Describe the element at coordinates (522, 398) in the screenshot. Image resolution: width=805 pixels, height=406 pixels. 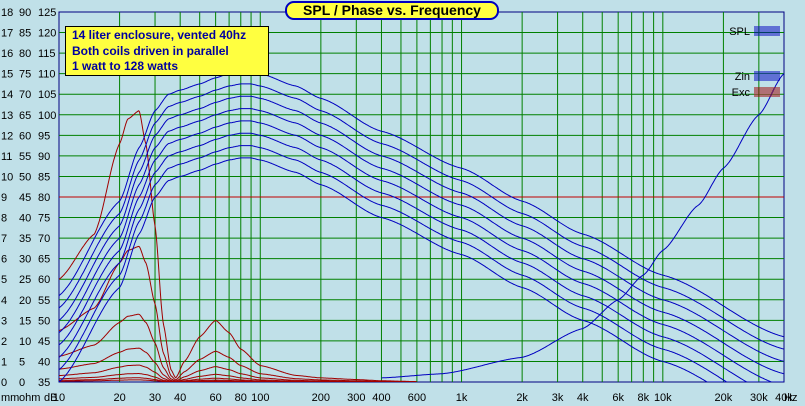
I see `x-tick-2k: 2k` at that location.